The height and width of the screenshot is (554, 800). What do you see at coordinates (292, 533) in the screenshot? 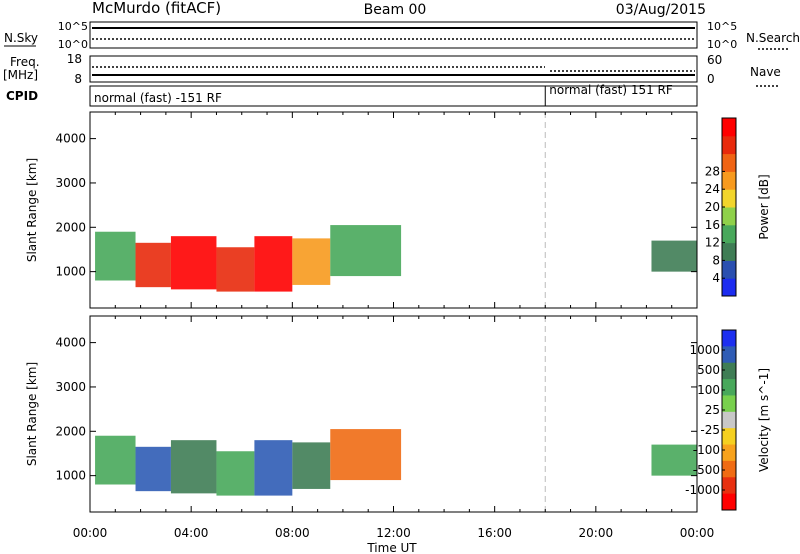
I see `time-tick-label: 08:00` at bounding box center [292, 533].